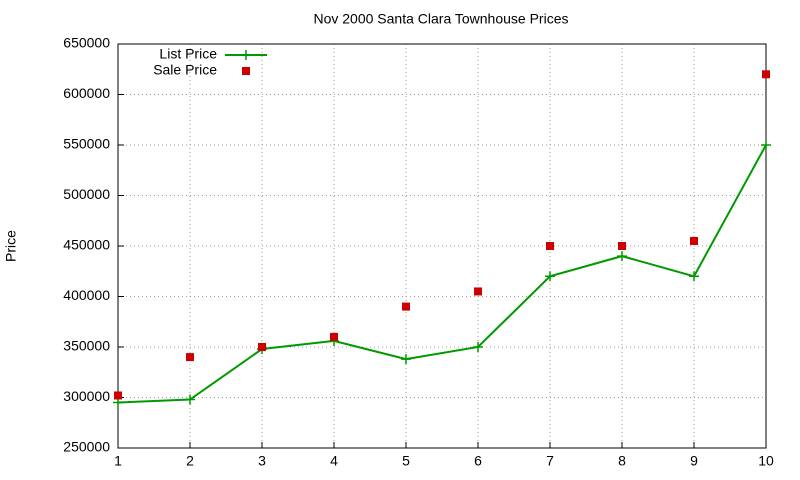  What do you see at coordinates (86, 447) in the screenshot?
I see `y-tick-label: 250000` at bounding box center [86, 447].